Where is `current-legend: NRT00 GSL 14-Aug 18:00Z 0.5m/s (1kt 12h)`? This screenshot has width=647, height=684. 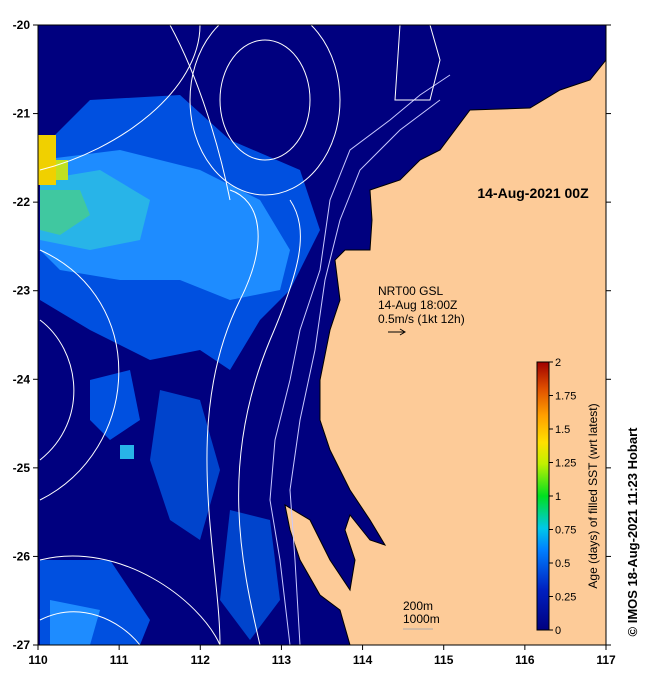 current-legend: NRT00 GSL 14-Aug 18:00Z 0.5m/s (1kt 12h) is located at coordinates (421, 310).